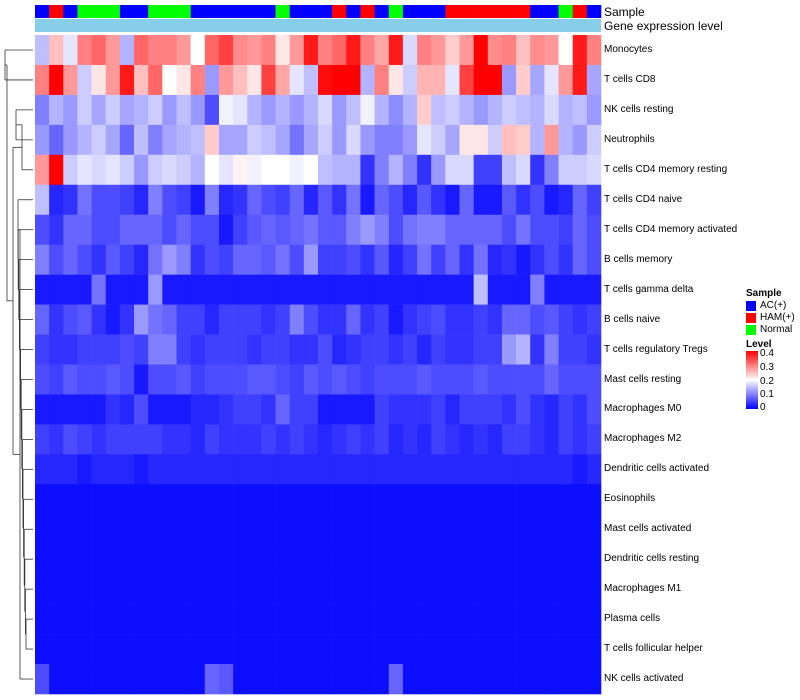 Image resolution: width=800 pixels, height=700 pixels. Describe the element at coordinates (751, 330) in the screenshot. I see `legend-swatch-normal` at that location.